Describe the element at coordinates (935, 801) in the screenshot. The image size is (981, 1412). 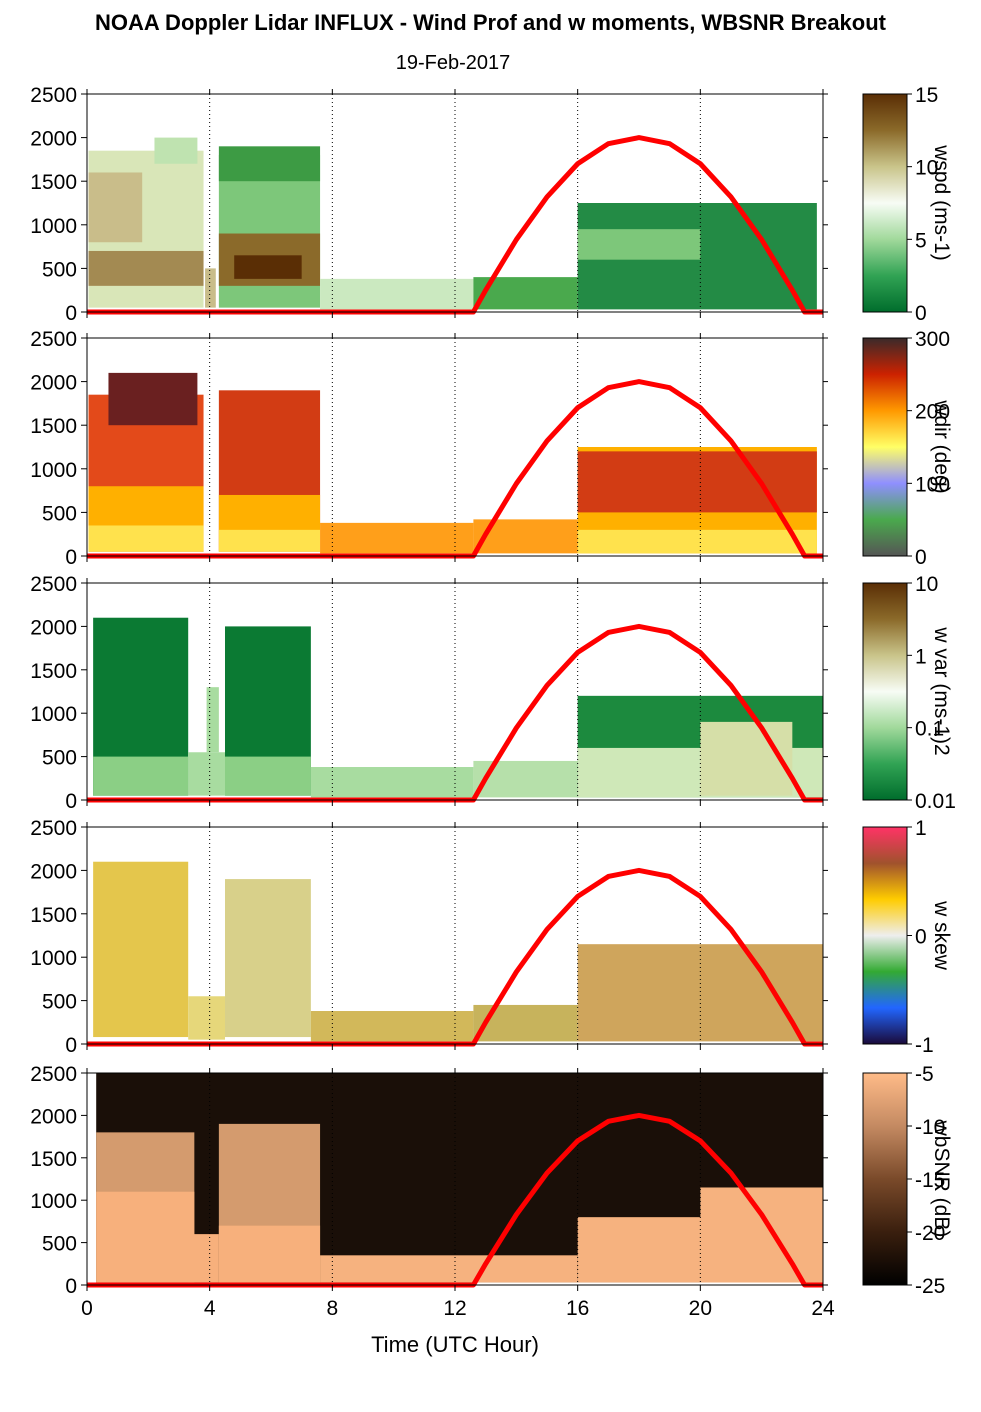
I see `colorbar-tick-label: 0.01` at that location.